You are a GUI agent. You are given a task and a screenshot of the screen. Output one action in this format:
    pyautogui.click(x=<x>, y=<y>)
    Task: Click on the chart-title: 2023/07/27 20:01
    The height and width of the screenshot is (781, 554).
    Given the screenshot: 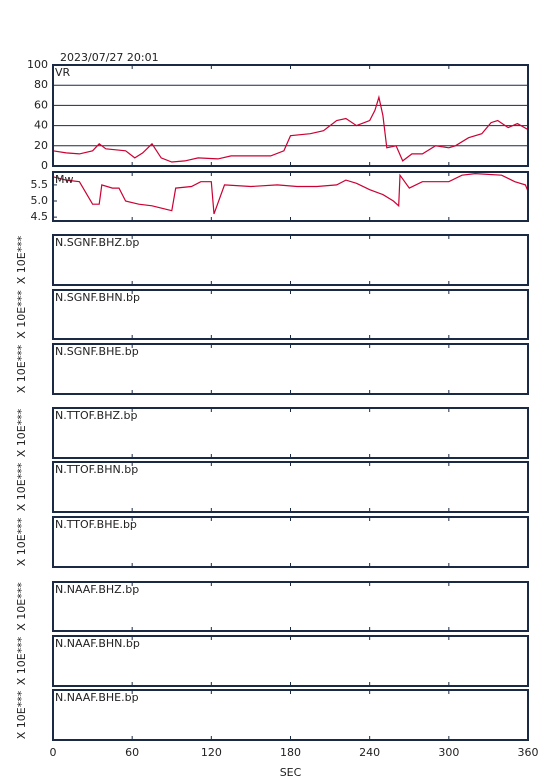 What is the action you would take?
    pyautogui.click(x=109, y=57)
    